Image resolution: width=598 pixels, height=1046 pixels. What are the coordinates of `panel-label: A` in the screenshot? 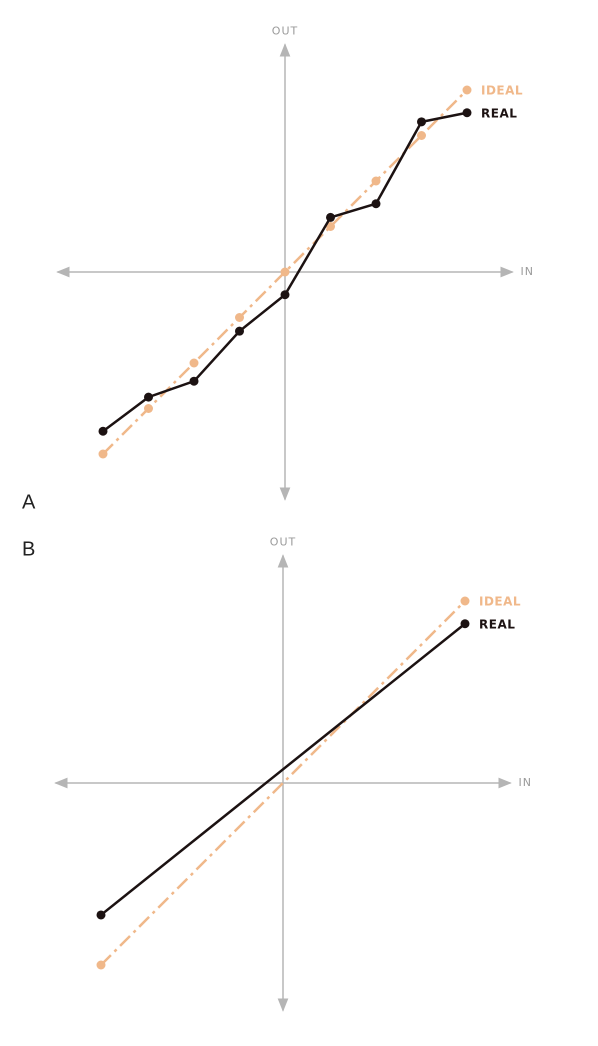 It's located at (29, 502).